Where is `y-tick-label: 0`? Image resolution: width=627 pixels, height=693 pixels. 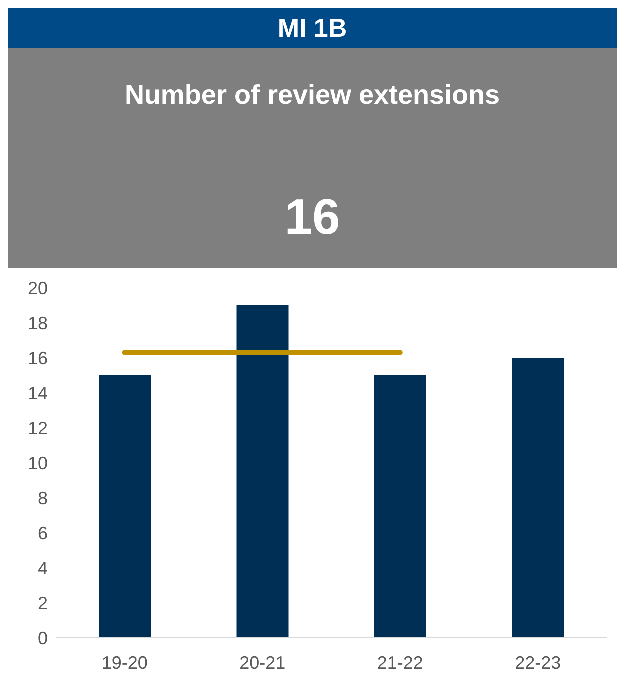 y-tick-label: 0 is located at coordinates (43, 638).